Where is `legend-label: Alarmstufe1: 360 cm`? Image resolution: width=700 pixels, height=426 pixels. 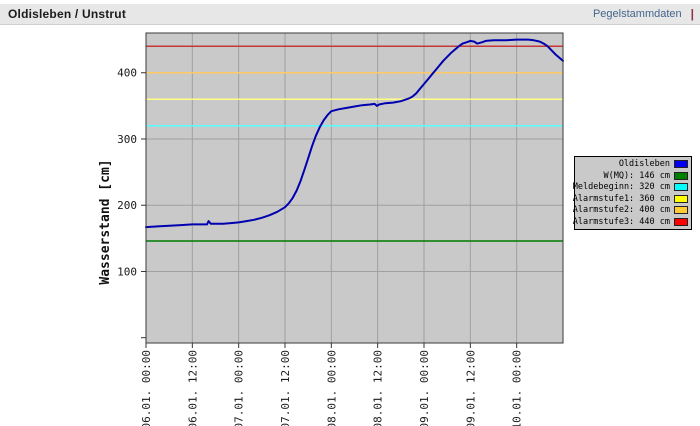 legend-label: Alarmstufe1: 360 cm is located at coordinates (621, 198).